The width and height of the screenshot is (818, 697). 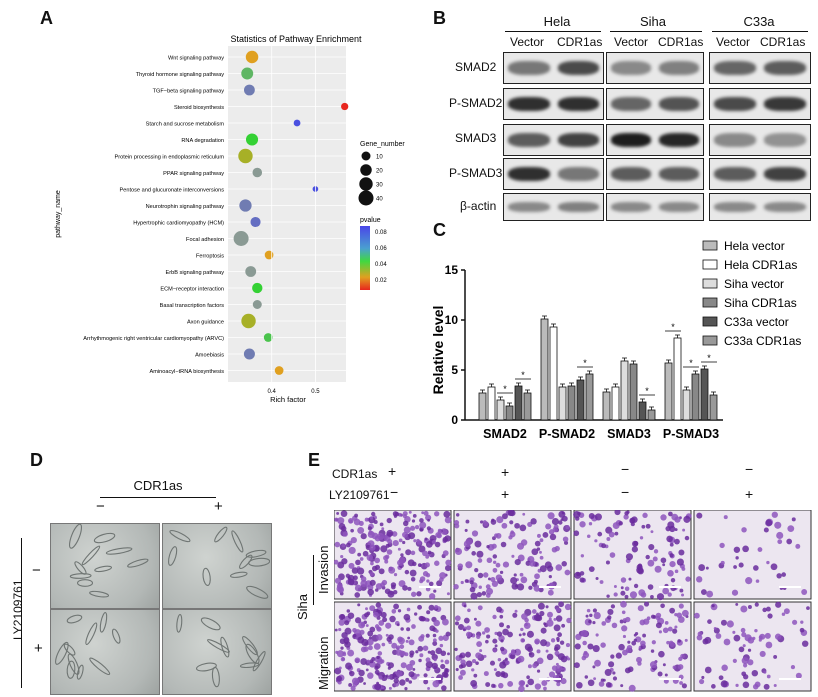 What do you see at coordinates (288, 399) in the screenshot?
I see `x-axis-label: Rich factor` at bounding box center [288, 399].